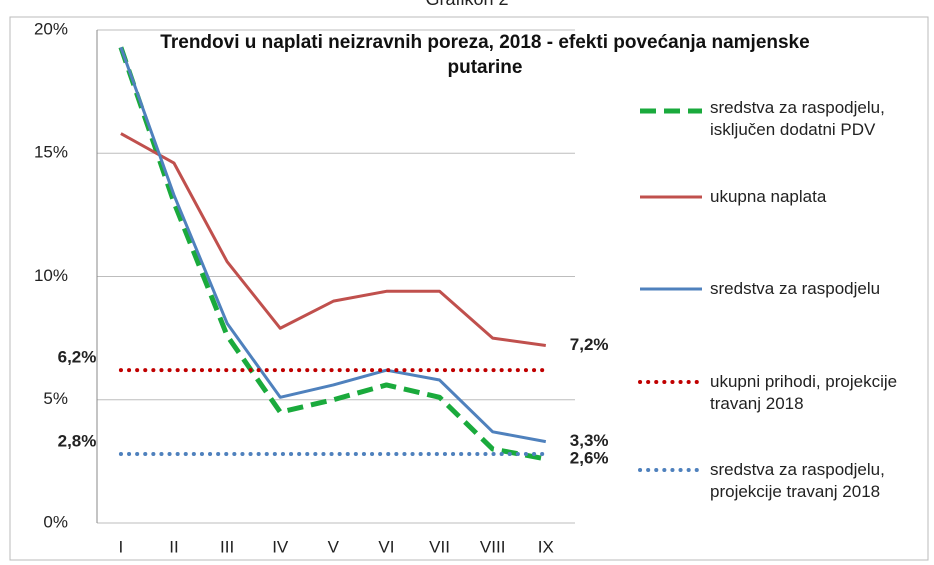 The height and width of the screenshot is (565, 934). What do you see at coordinates (439, 546) in the screenshot?
I see `x-tick-label: VII` at bounding box center [439, 546].